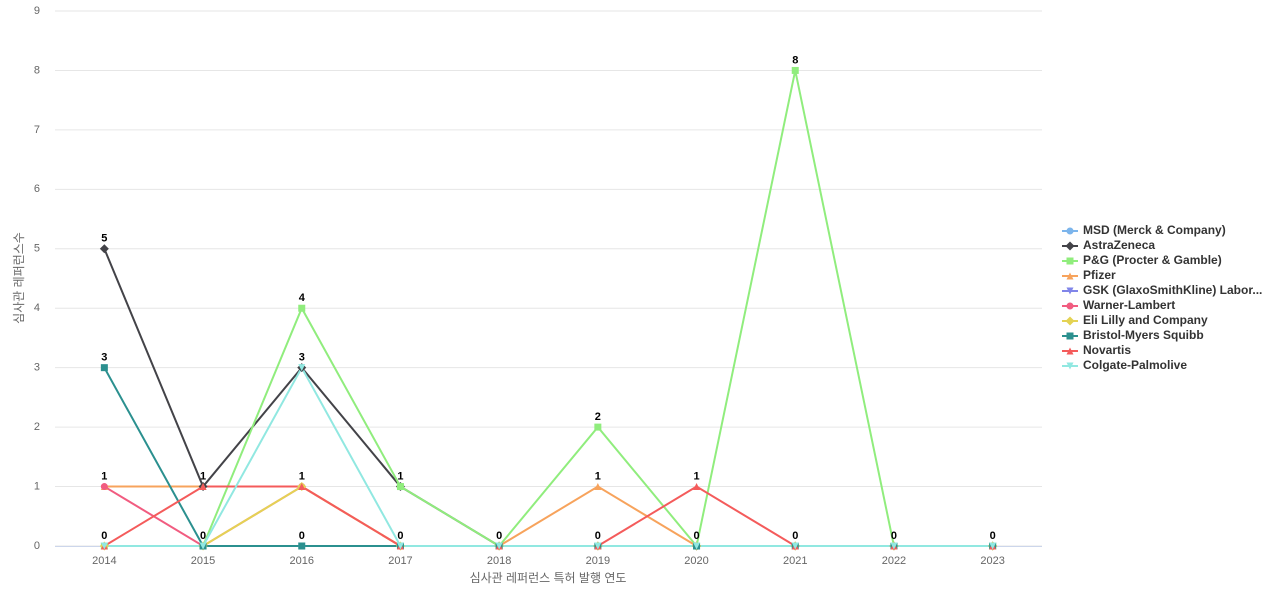 This screenshot has height=600, width=1280. What do you see at coordinates (499, 561) in the screenshot?
I see `x-tick-label: 2018` at bounding box center [499, 561].